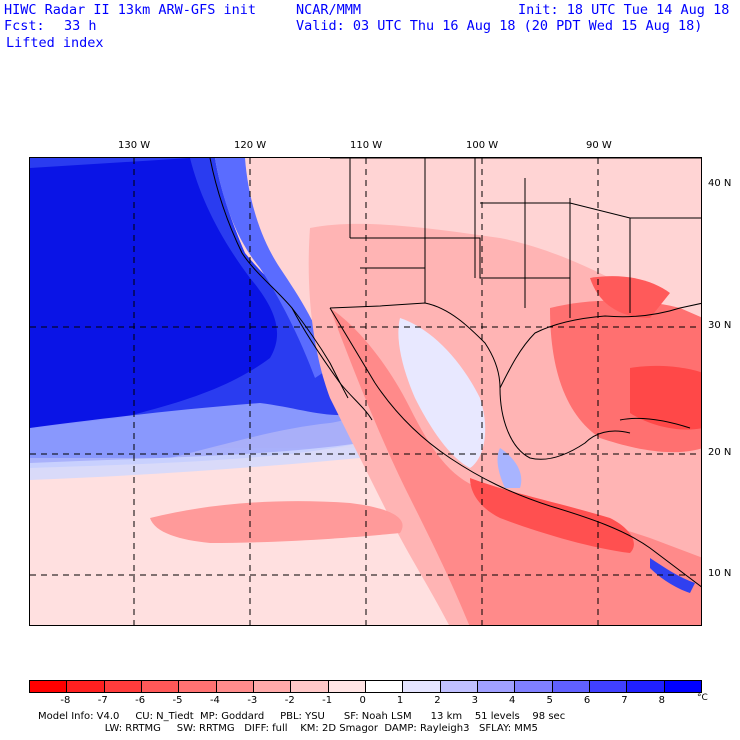  What do you see at coordinates (549, 700) in the screenshot?
I see `colorbar-tick-label: 5` at bounding box center [549, 700].